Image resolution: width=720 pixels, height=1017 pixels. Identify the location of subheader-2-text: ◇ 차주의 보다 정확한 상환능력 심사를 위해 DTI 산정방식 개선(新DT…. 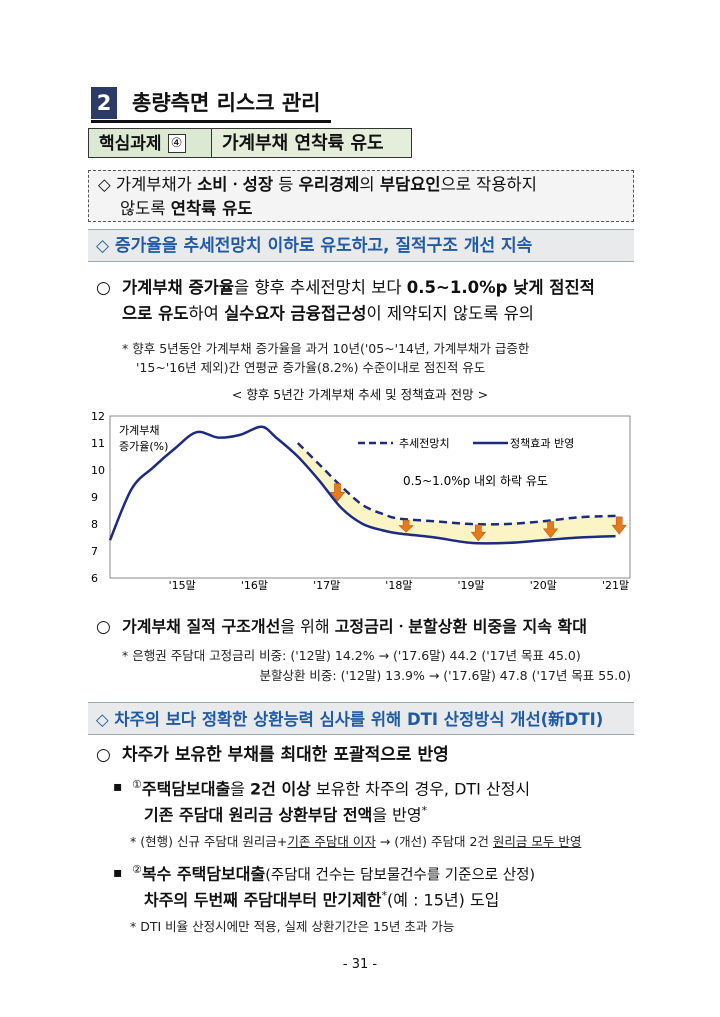
(350, 719).